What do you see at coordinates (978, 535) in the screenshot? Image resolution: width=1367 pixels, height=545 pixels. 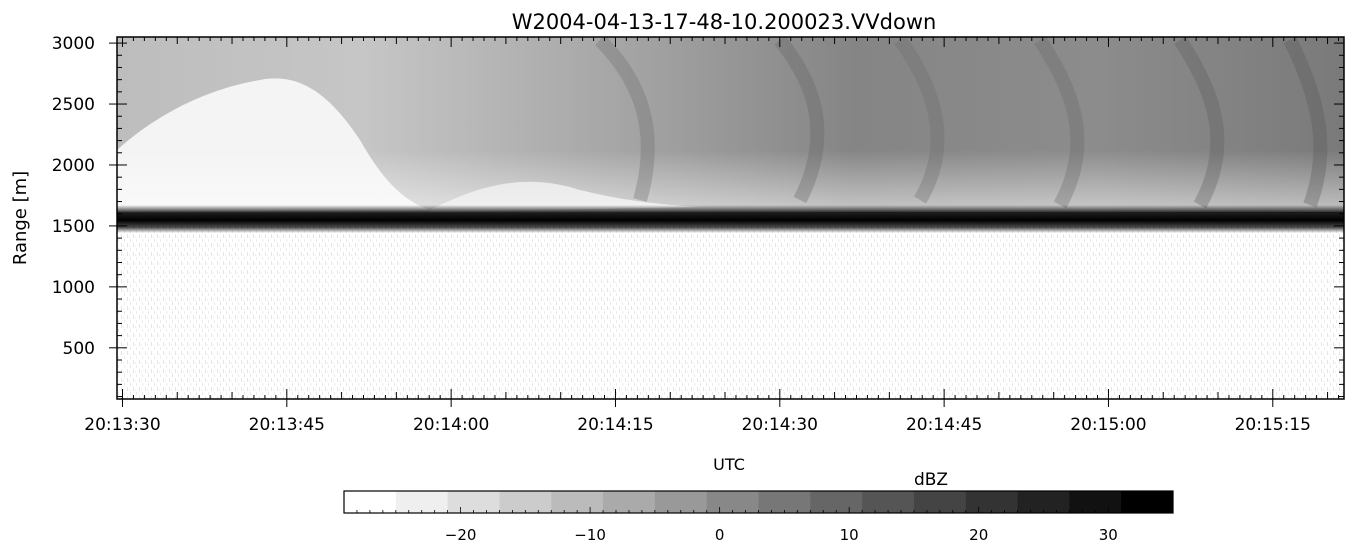 I see `colorbar-tick-label: 20` at bounding box center [978, 535].